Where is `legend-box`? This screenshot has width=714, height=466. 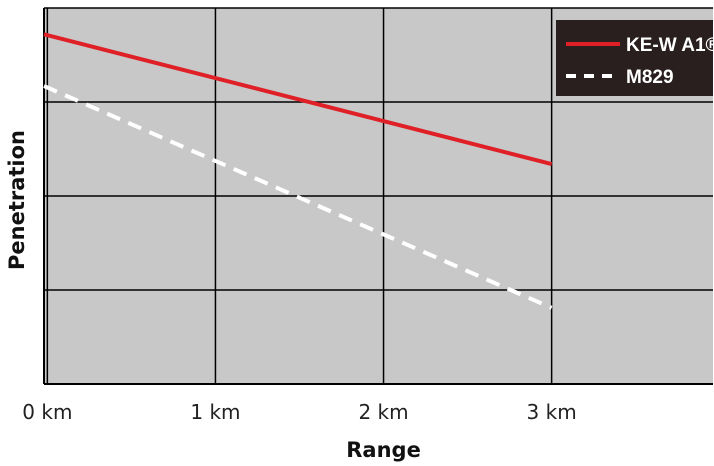
legend-box is located at coordinates (634, 58).